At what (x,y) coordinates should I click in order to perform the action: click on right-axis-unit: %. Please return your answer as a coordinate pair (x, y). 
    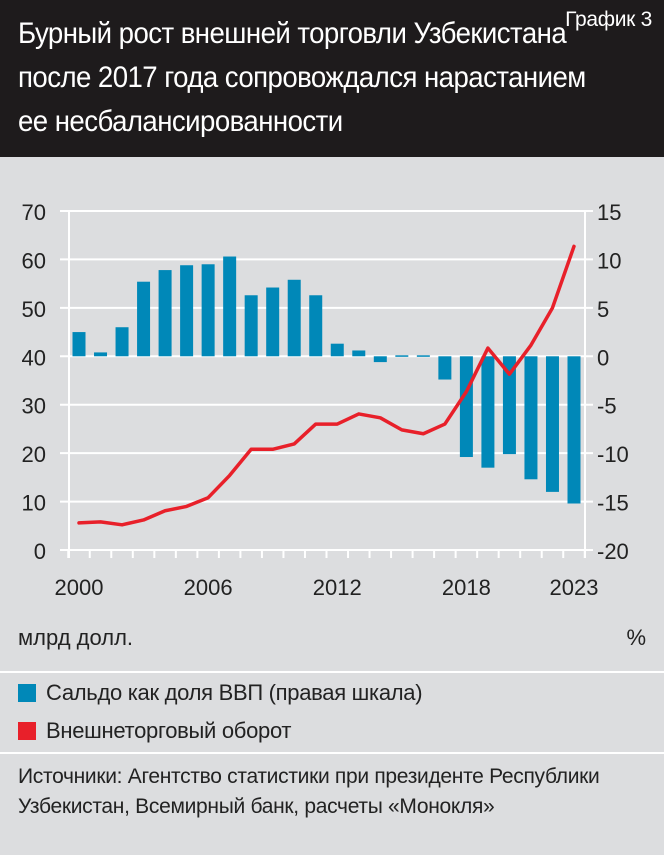
    Looking at the image, I should click on (636, 637).